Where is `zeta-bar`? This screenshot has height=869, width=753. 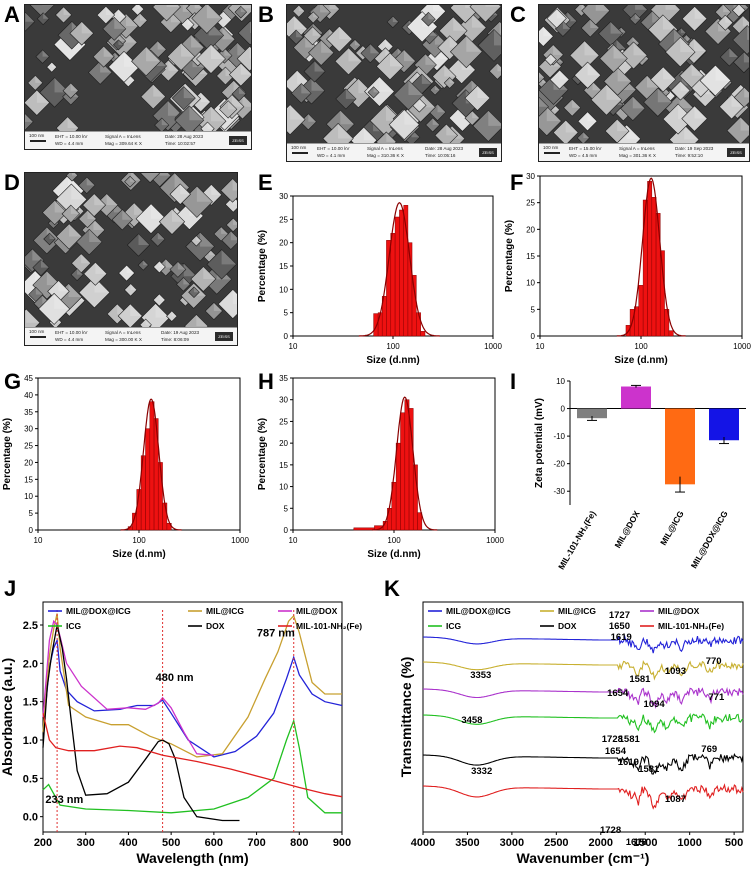 zeta-bar is located at coordinates (680, 446).